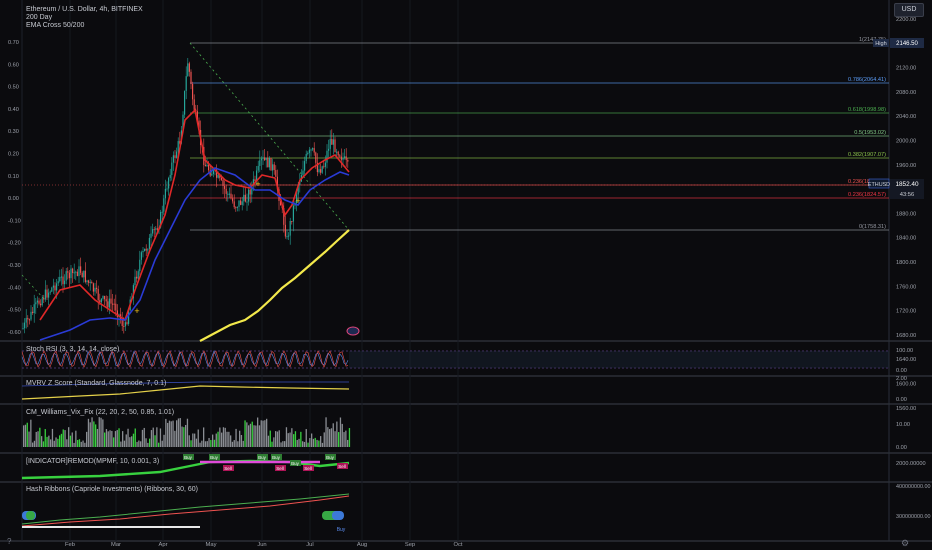 The image size is (932, 550). I want to click on indicator-200day: 200 Day, so click(39, 17).